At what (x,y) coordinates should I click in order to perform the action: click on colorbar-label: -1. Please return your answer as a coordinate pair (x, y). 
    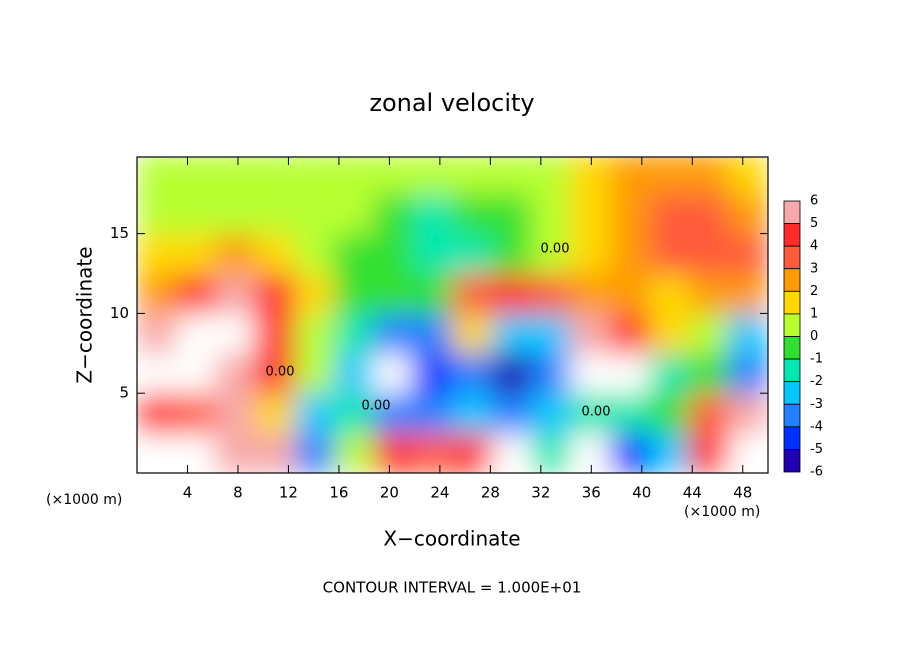
    Looking at the image, I should click on (816, 359).